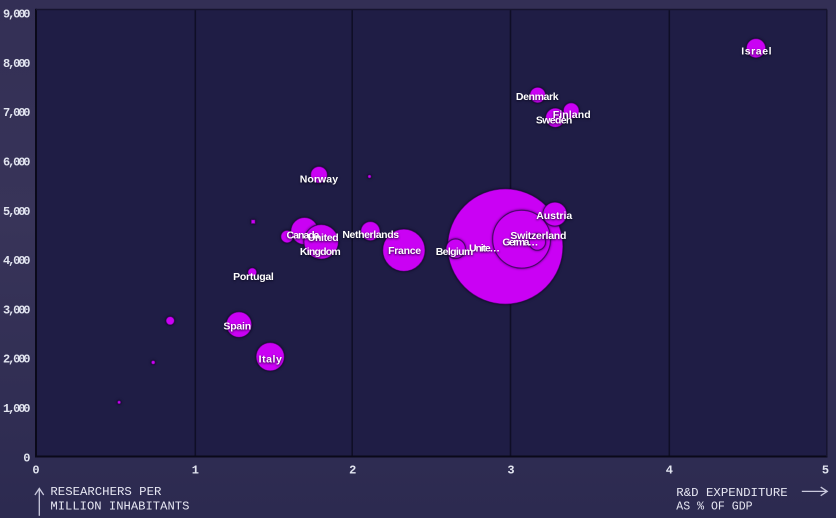 This screenshot has width=836, height=518. What do you see at coordinates (731, 493) in the screenshot?
I see `svg-text: R&D EXPENDITURE` at bounding box center [731, 493].